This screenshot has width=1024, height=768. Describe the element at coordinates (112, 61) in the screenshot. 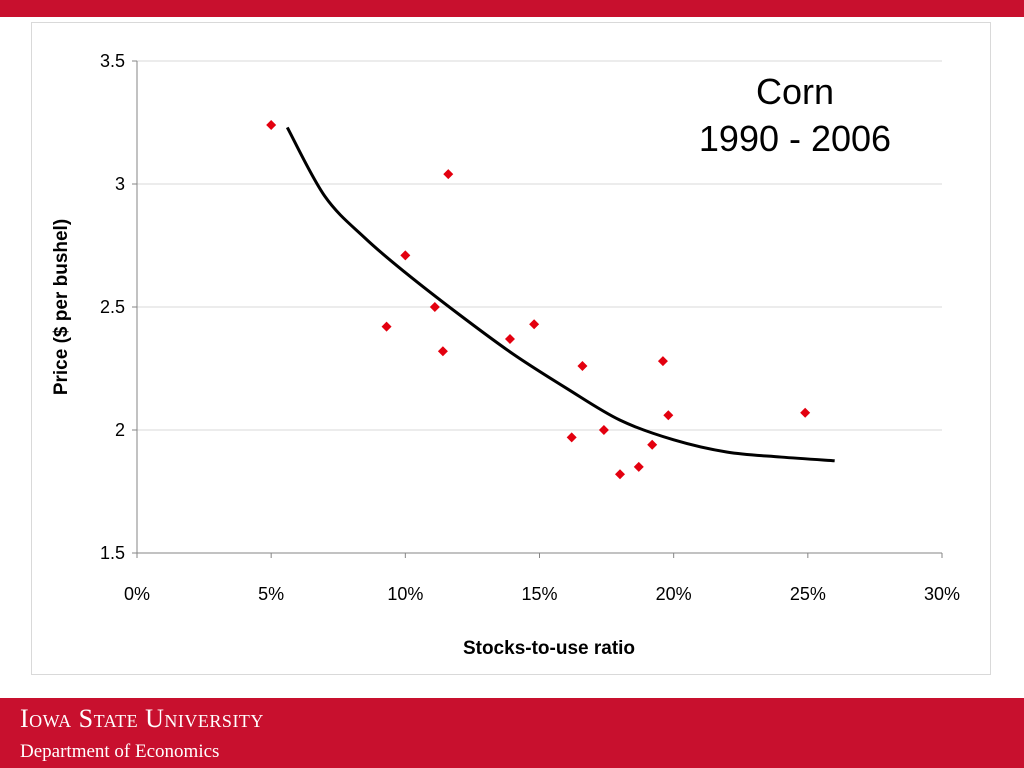

I see `y-tick-label: 3.5` at that location.